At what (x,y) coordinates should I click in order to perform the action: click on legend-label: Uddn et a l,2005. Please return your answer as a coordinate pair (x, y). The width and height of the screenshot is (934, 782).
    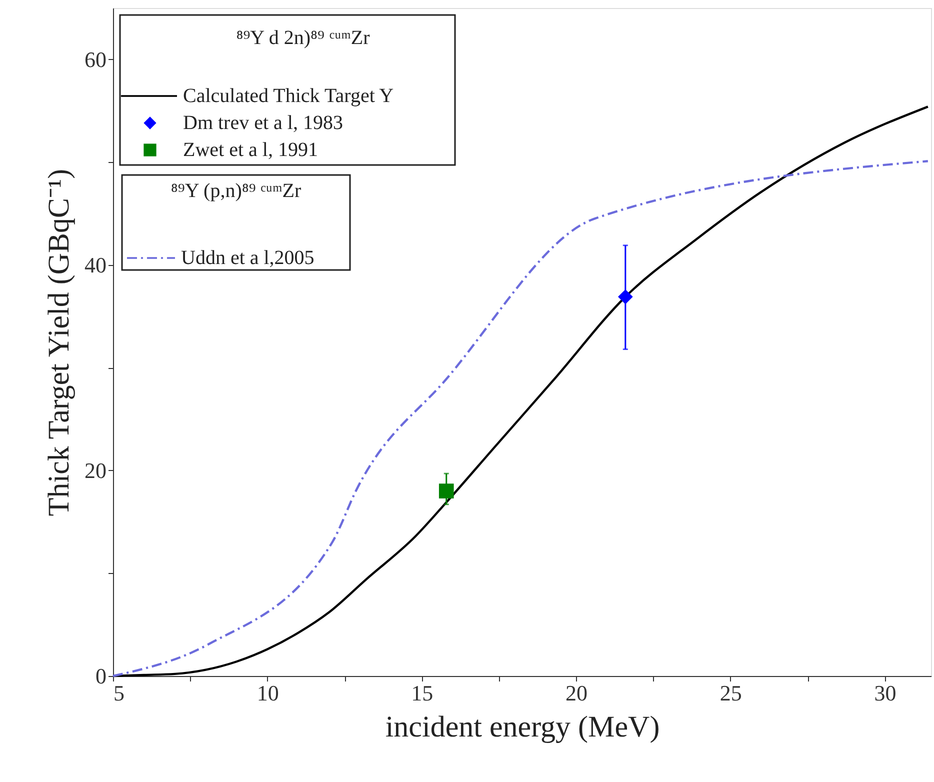
    Looking at the image, I should click on (247, 258).